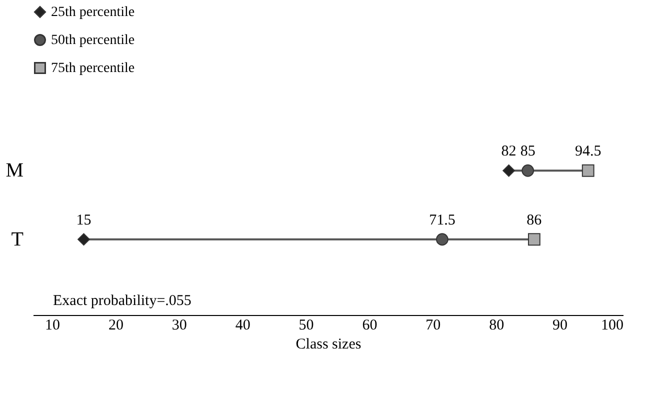  Describe the element at coordinates (534, 220) in the screenshot. I see `data-label: 86` at that location.